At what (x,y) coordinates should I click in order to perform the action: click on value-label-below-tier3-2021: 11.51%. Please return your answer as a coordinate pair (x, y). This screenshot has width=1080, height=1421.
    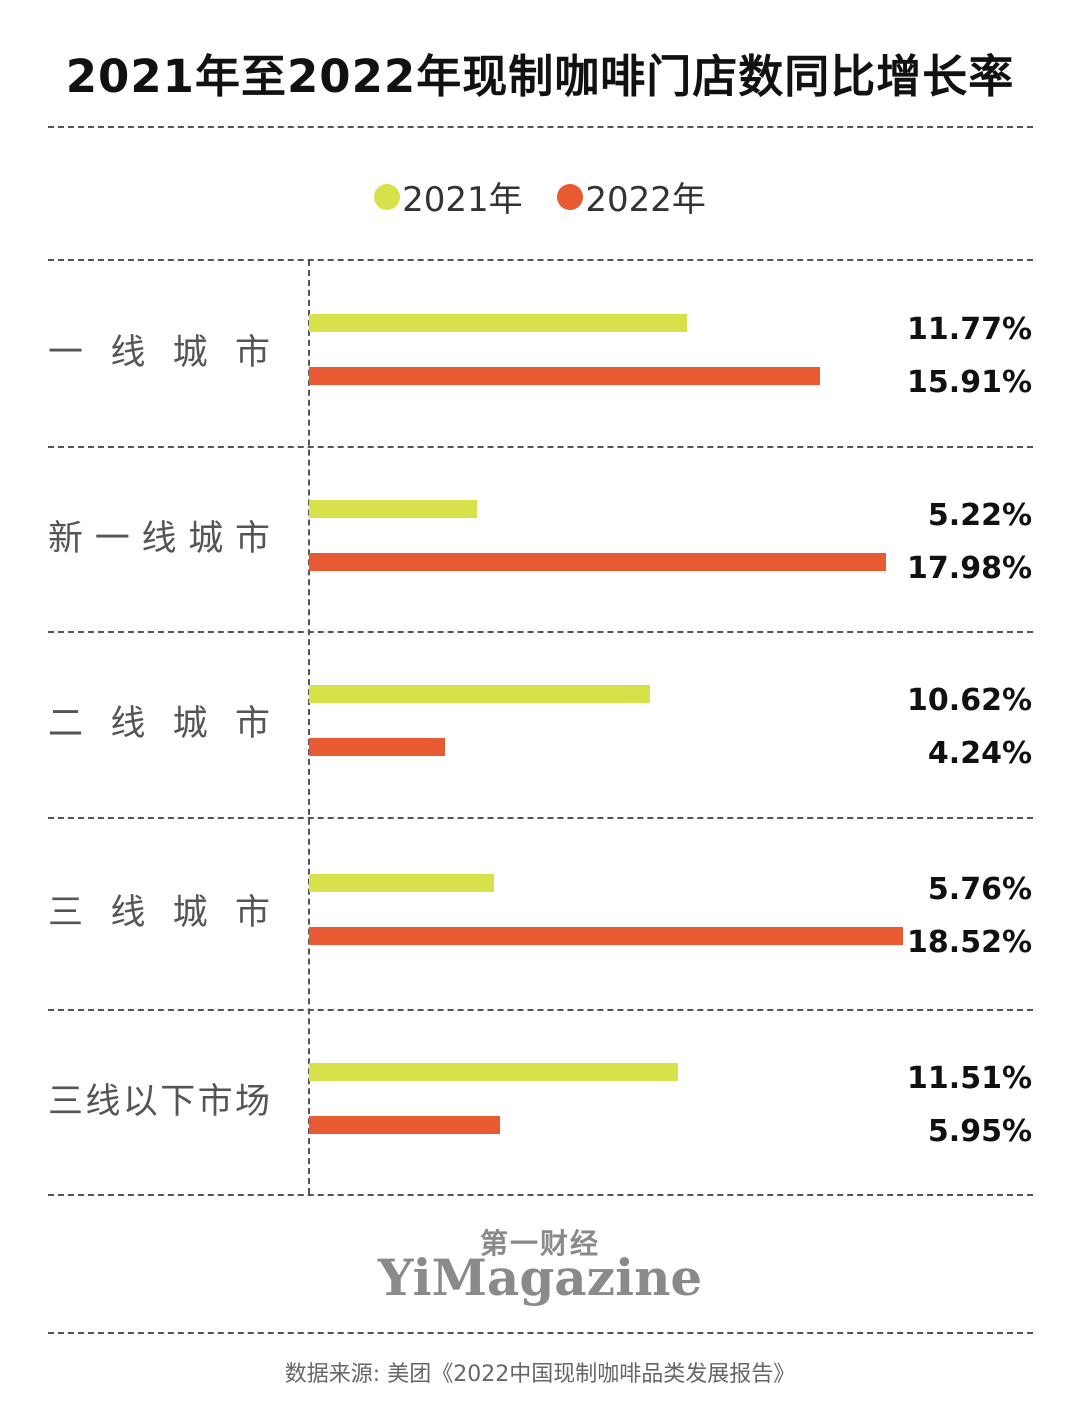
    Looking at the image, I should click on (969, 1078).